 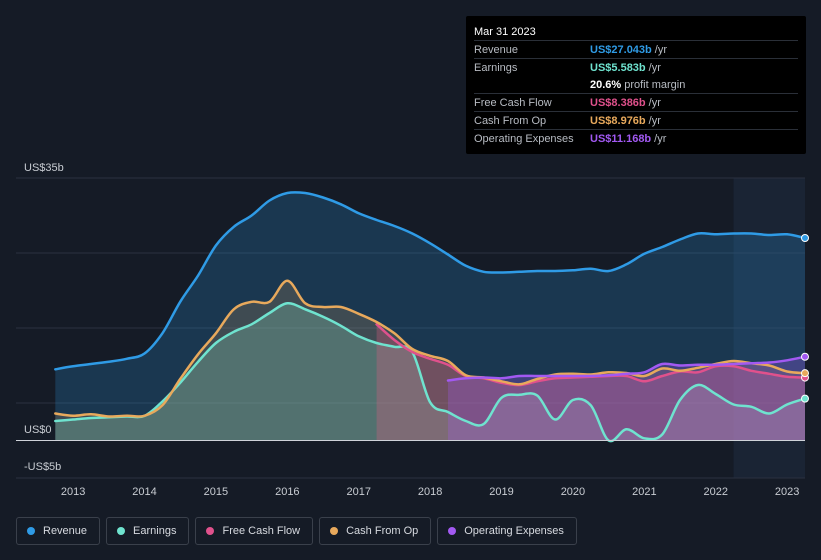 I want to click on end-point-cash-from-op, so click(x=805, y=373).